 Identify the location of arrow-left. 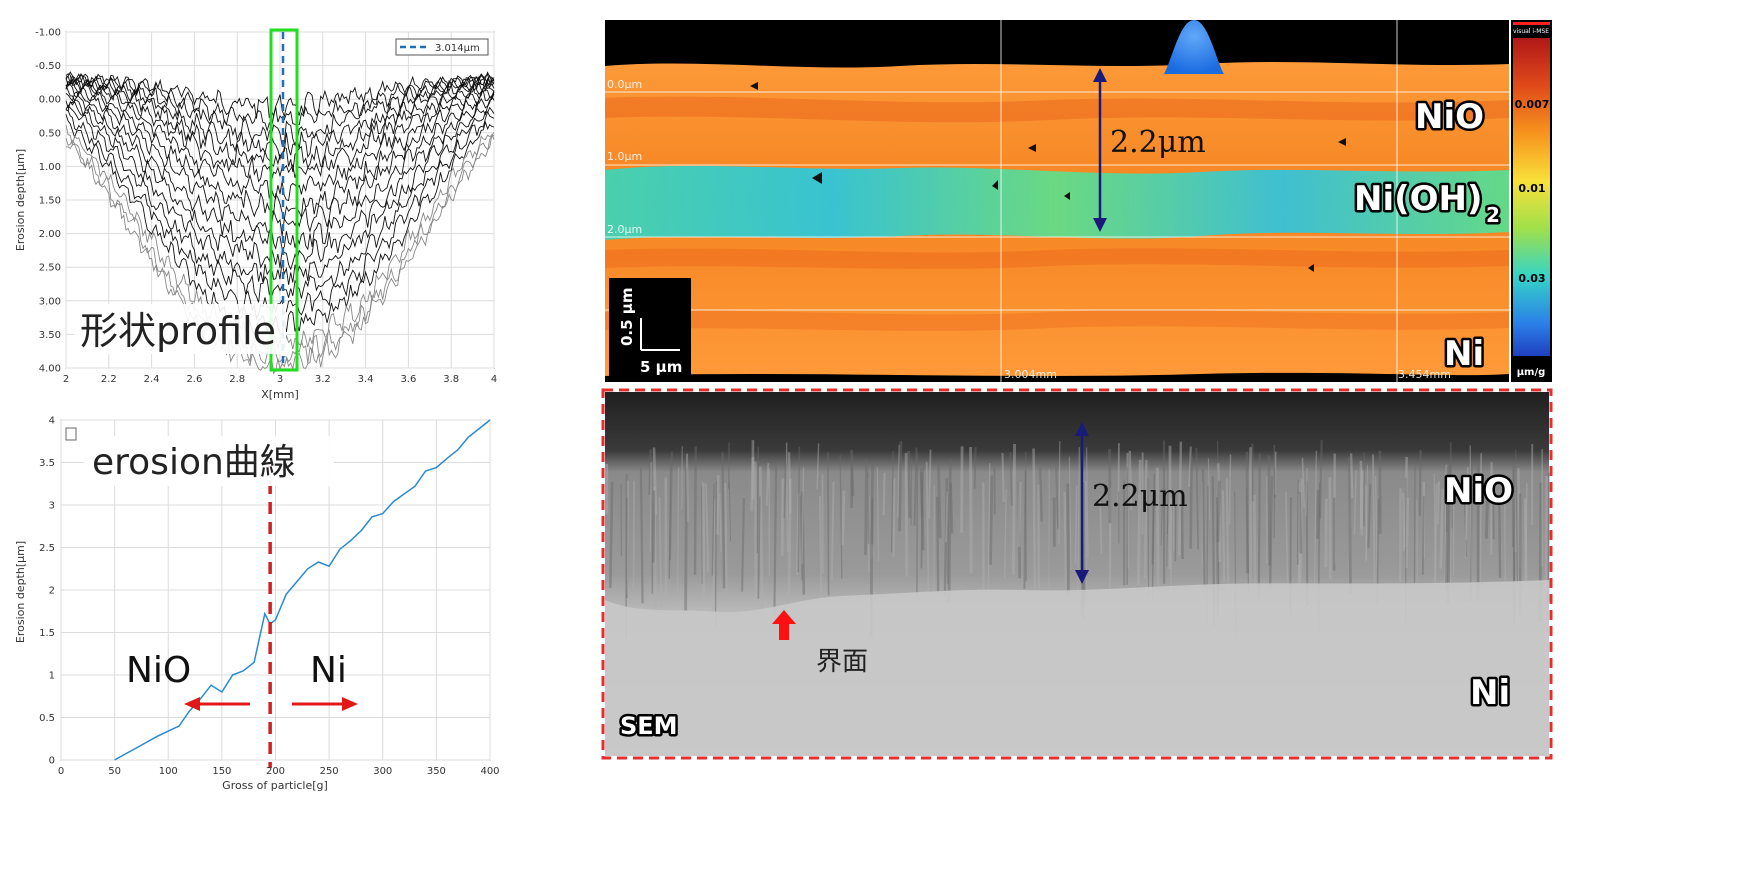
(217, 704).